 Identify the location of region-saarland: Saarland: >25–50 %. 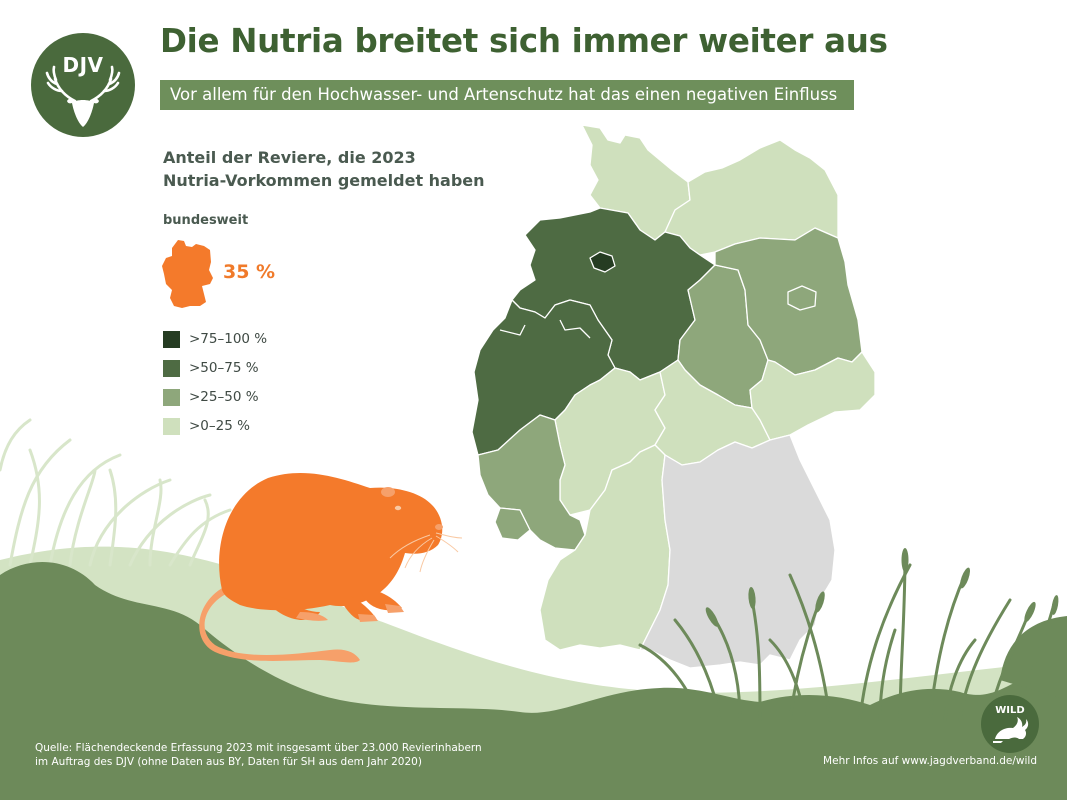
(512, 524).